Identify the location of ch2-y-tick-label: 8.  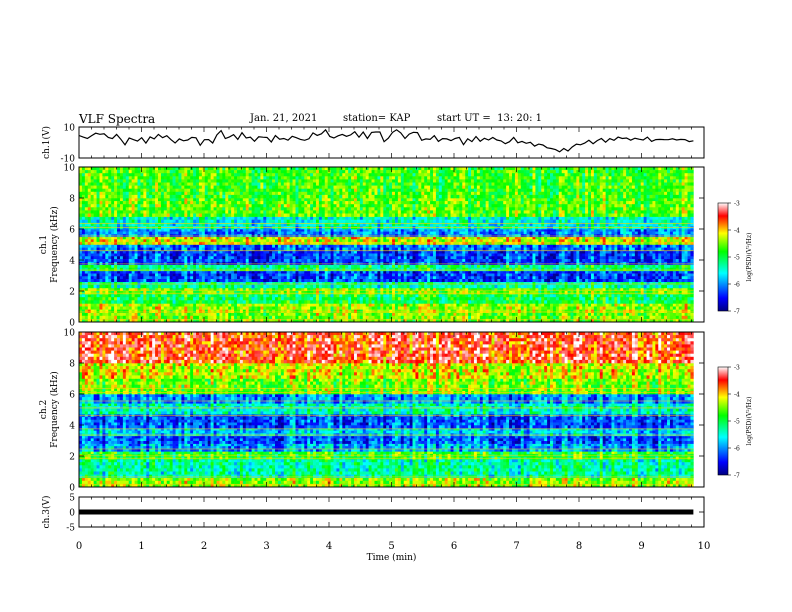
(72, 365).